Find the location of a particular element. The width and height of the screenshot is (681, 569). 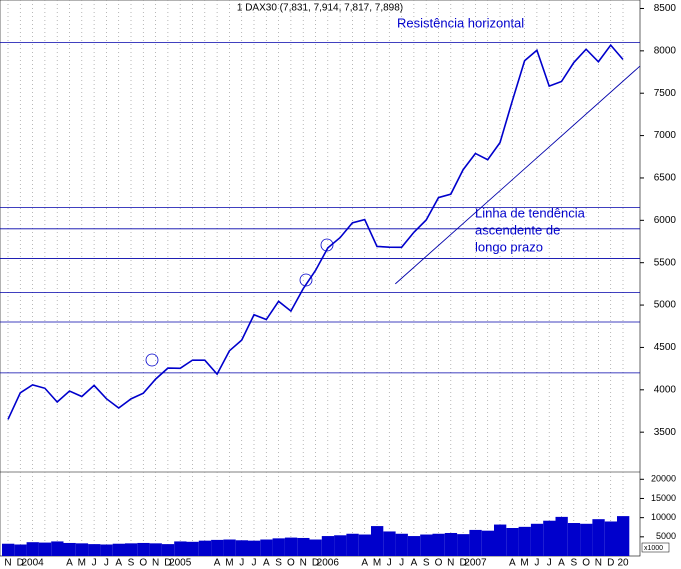

y2-tick-label: 5000 is located at coordinates (666, 536).